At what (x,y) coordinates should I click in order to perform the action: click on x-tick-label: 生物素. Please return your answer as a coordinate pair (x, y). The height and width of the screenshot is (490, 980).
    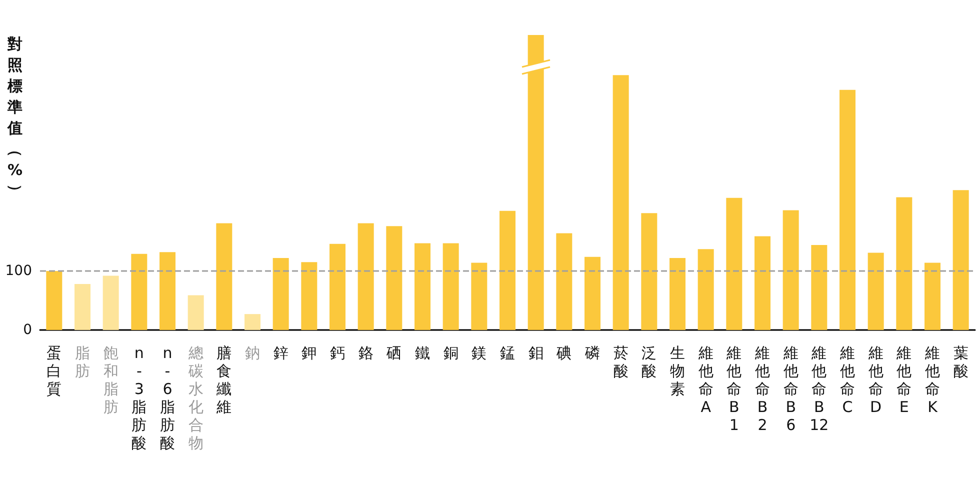
    Looking at the image, I should click on (677, 371).